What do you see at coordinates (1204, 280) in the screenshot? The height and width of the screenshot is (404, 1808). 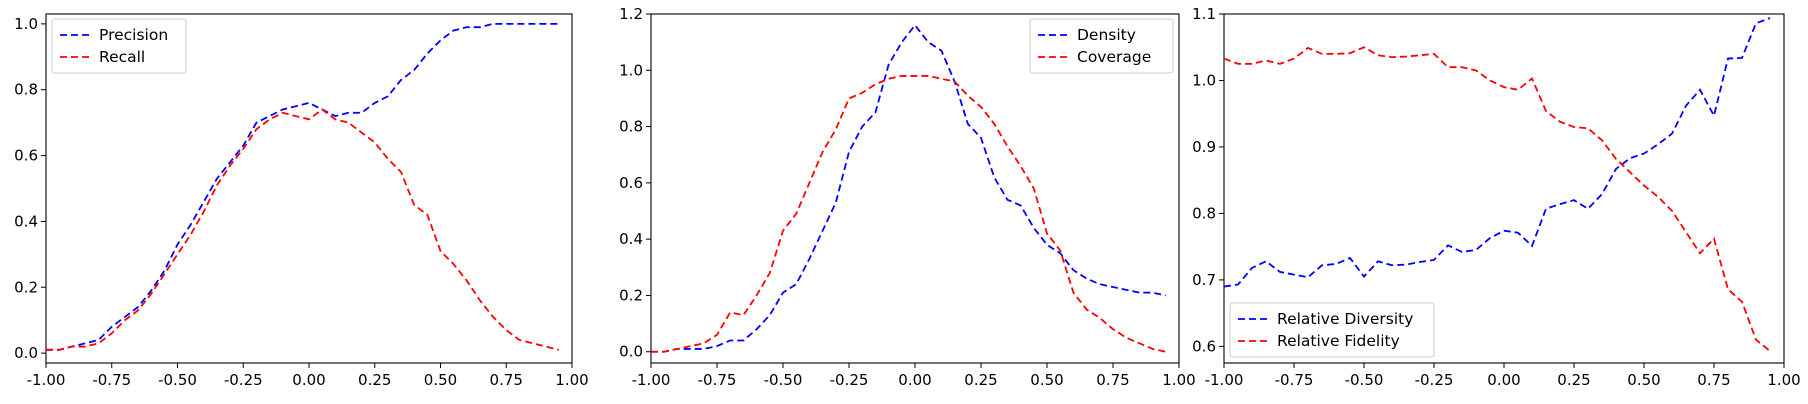 I see `y-tick-label: 0.7` at bounding box center [1204, 280].